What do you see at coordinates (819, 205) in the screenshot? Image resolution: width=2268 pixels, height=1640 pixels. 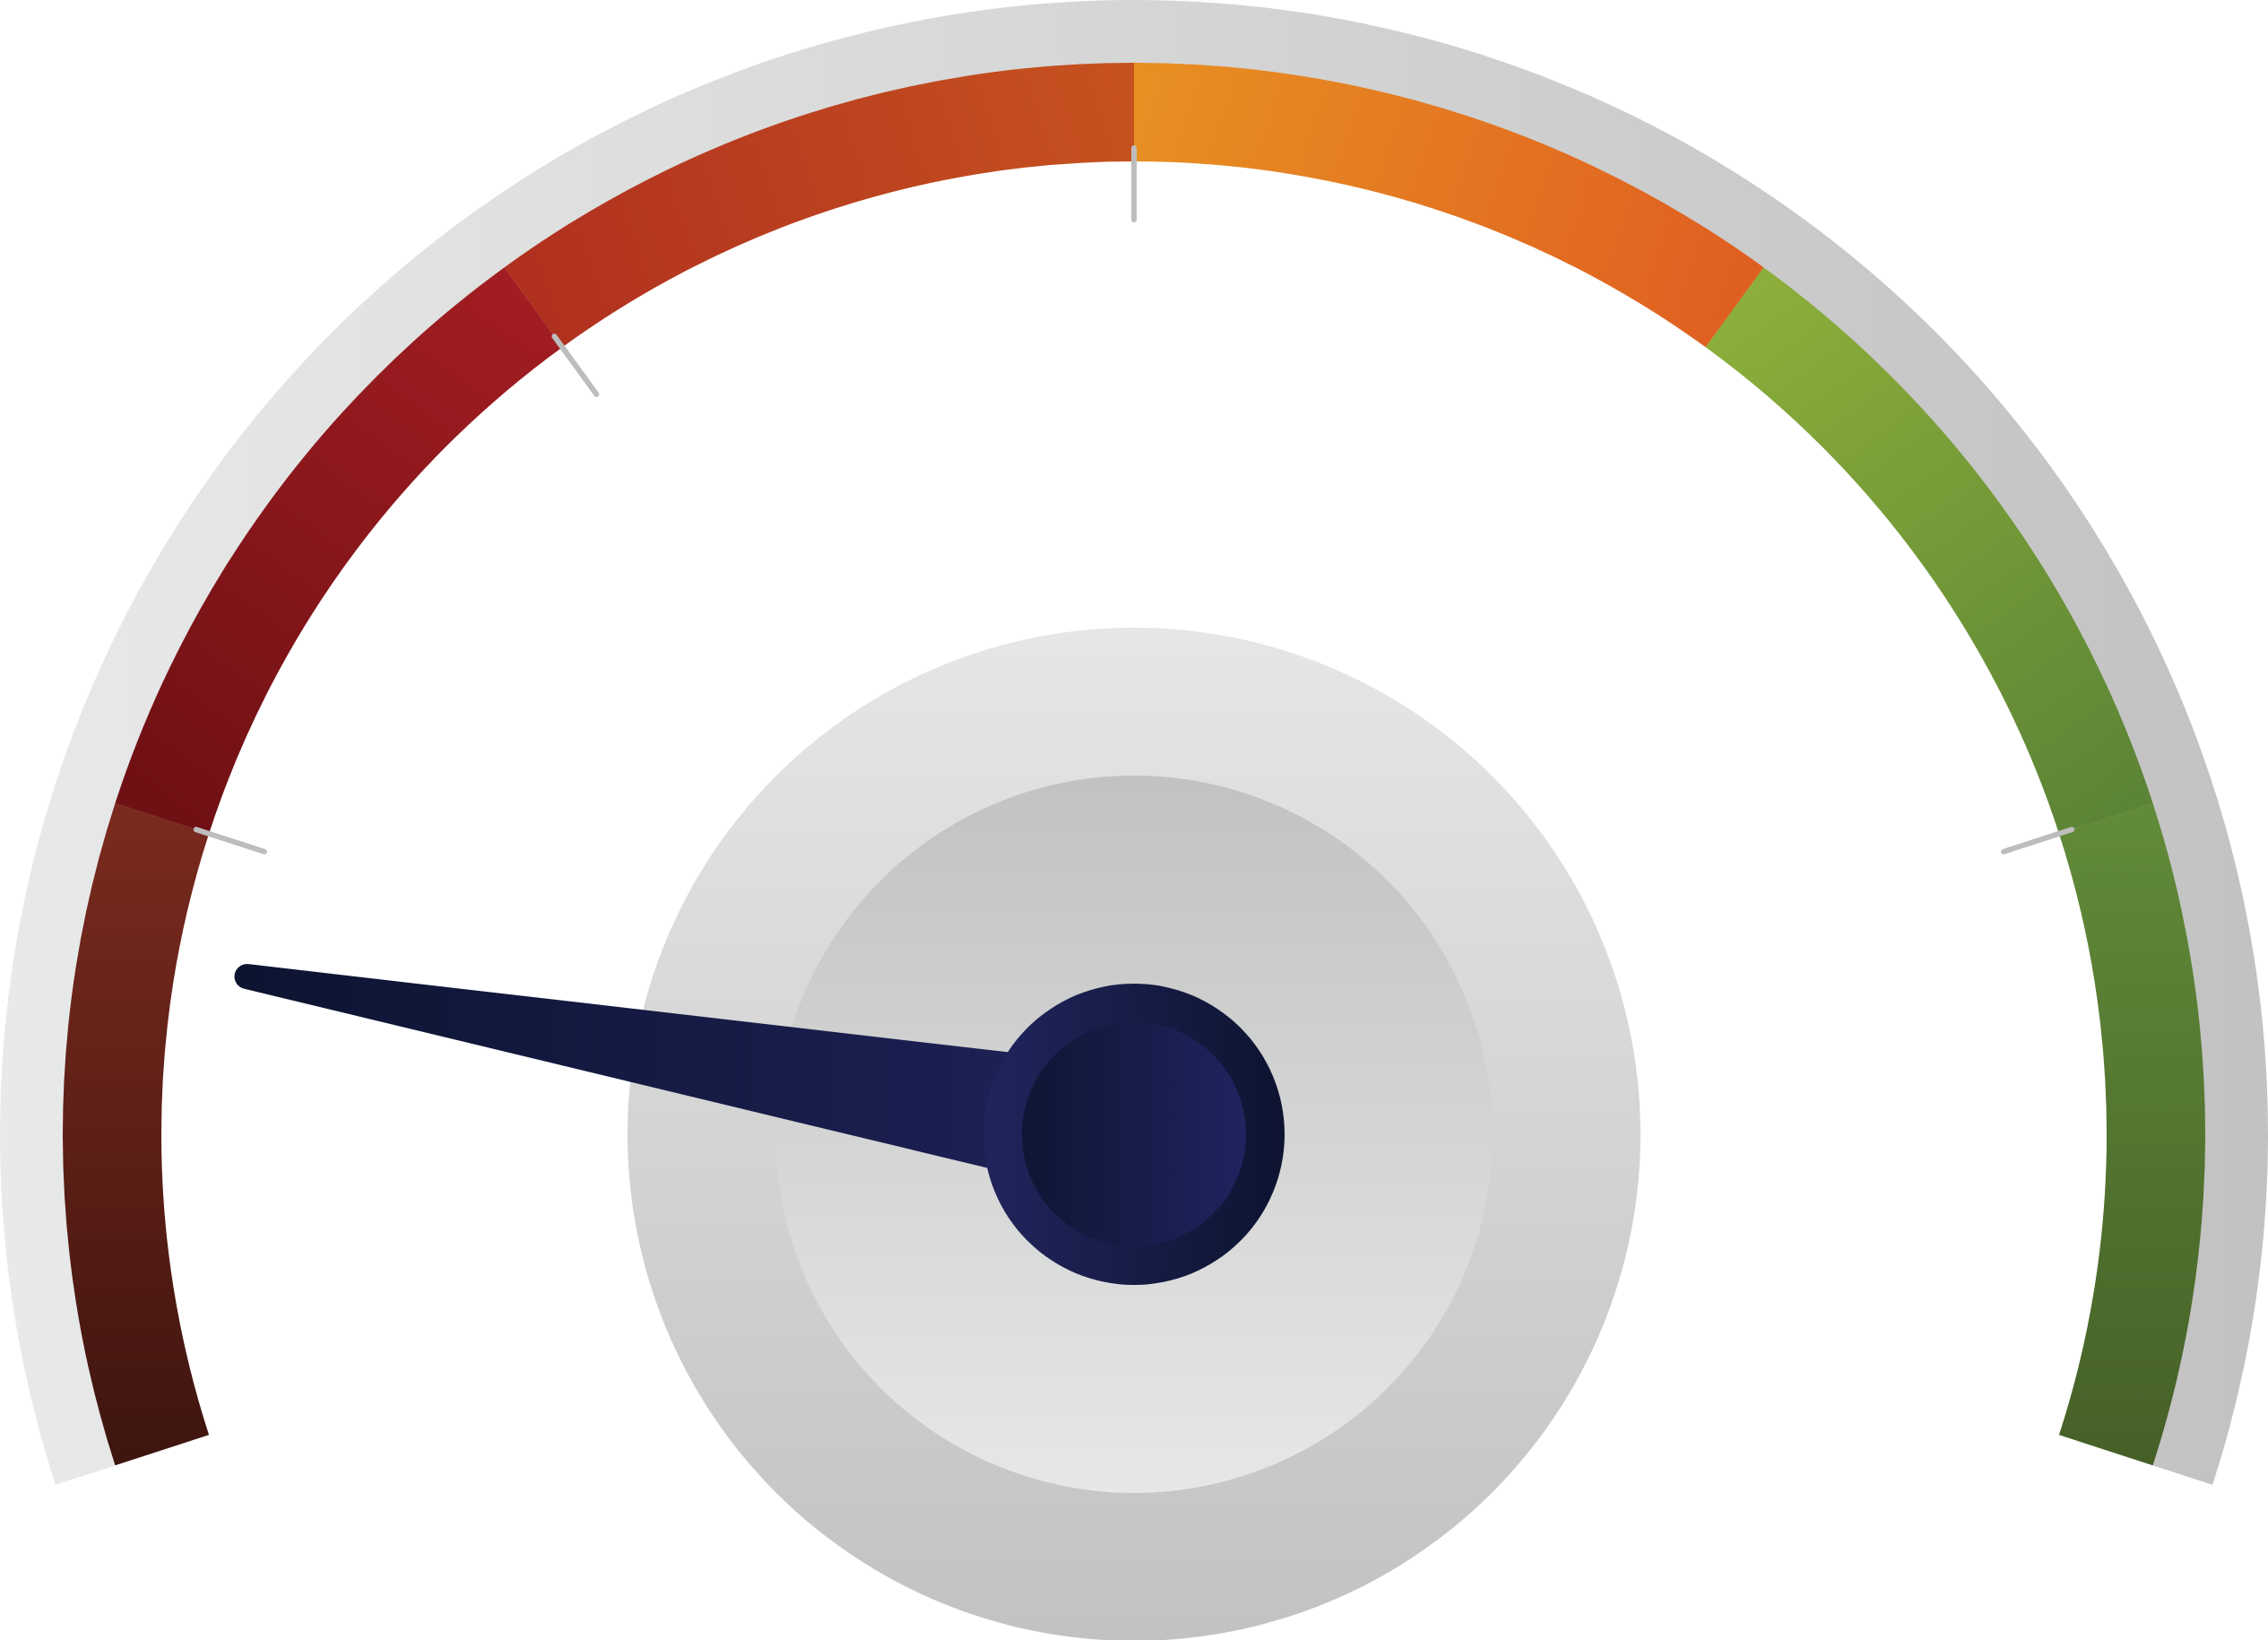 I see `gauge-zone-red-orange` at bounding box center [819, 205].